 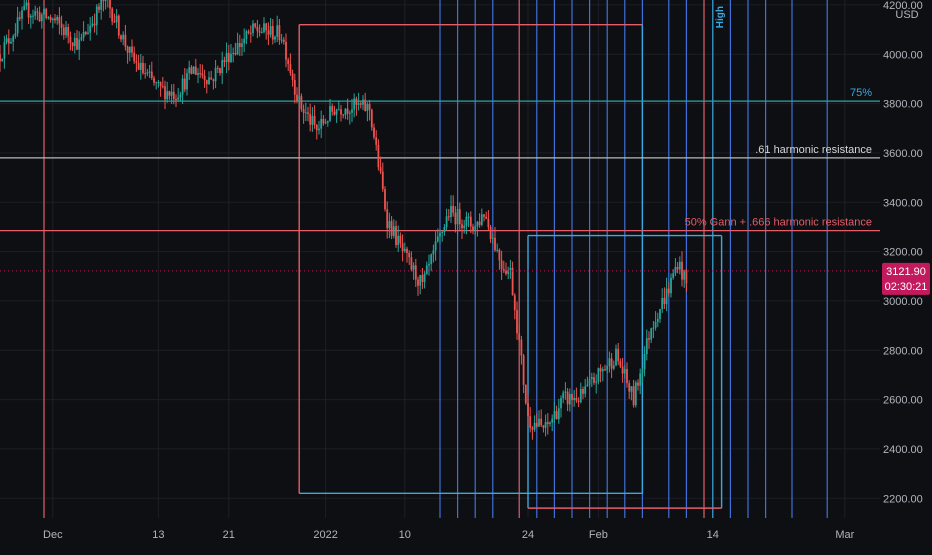 What do you see at coordinates (903, 401) in the screenshot?
I see `price-tick-label: 2600.00` at bounding box center [903, 401].